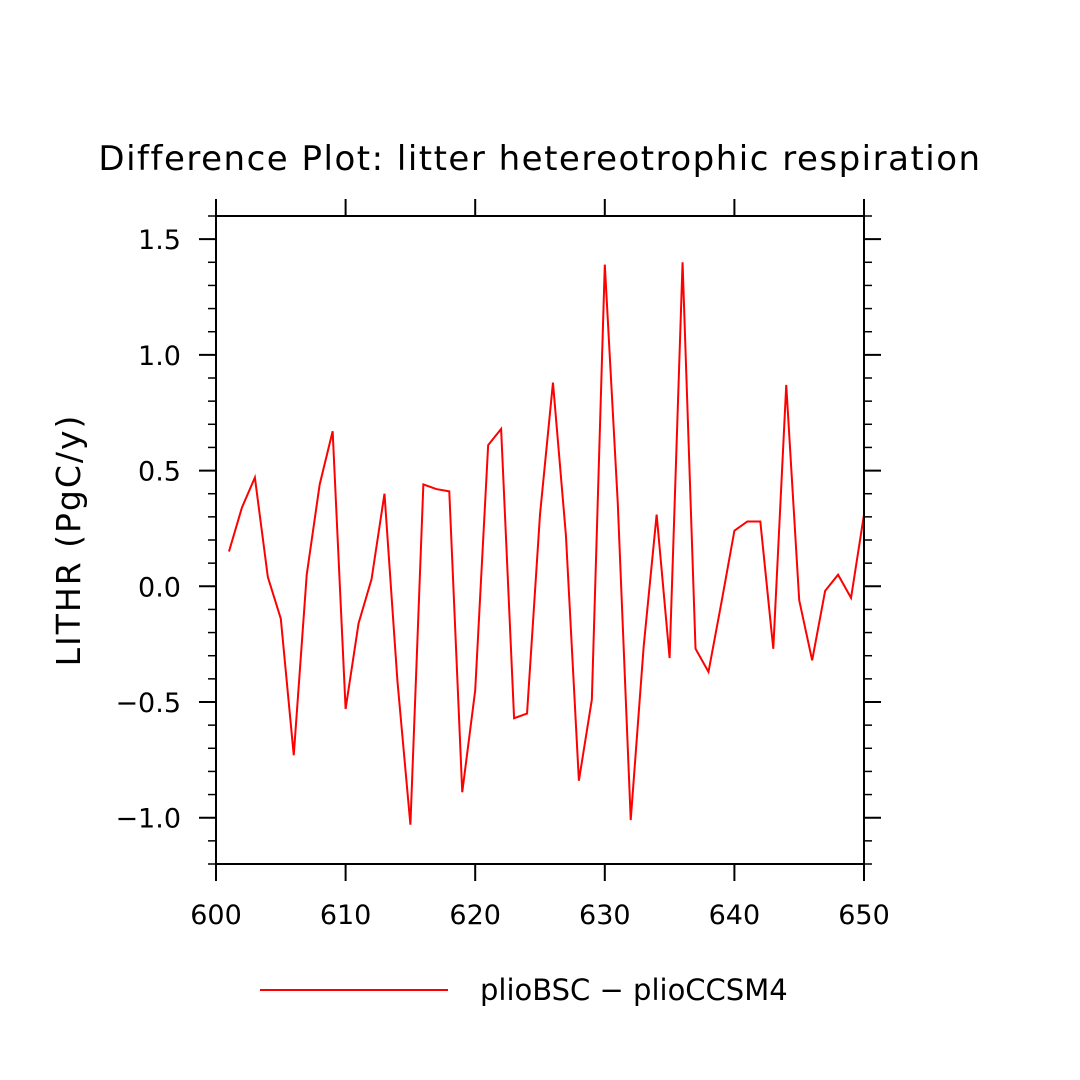  I want to click on y-tick-label: 0.0, so click(159, 587).